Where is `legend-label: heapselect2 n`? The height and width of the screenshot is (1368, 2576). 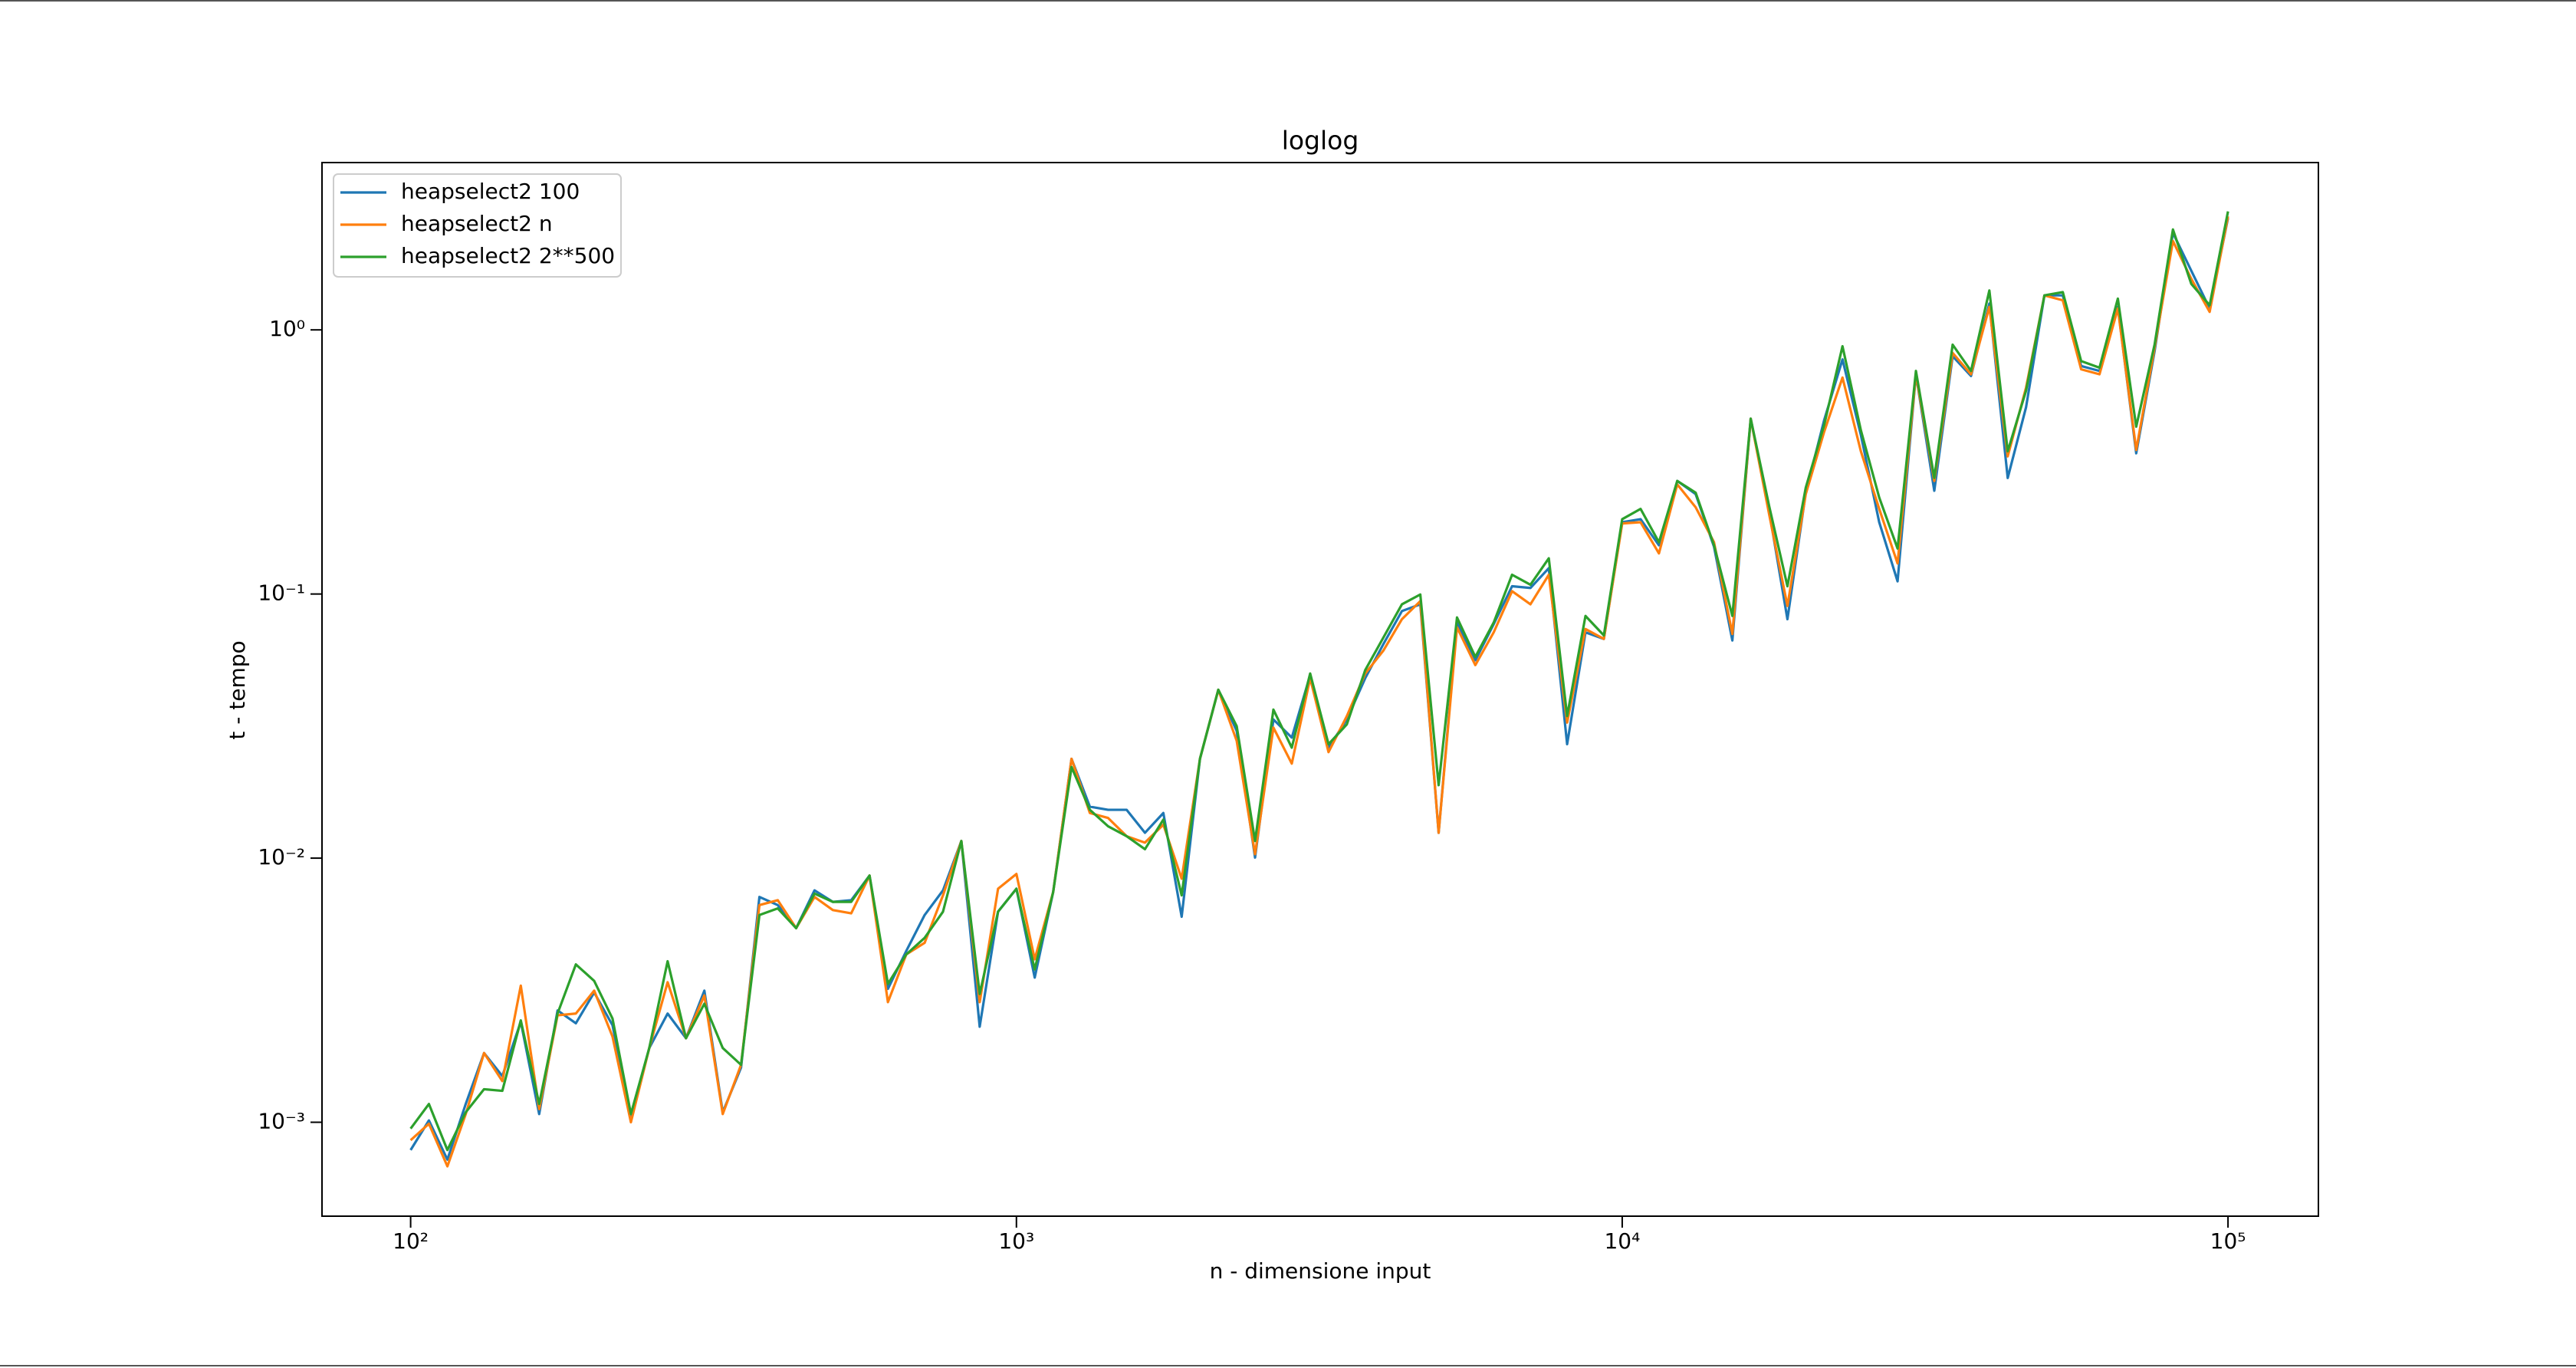
legend-label: heapselect2 n is located at coordinates (477, 223).